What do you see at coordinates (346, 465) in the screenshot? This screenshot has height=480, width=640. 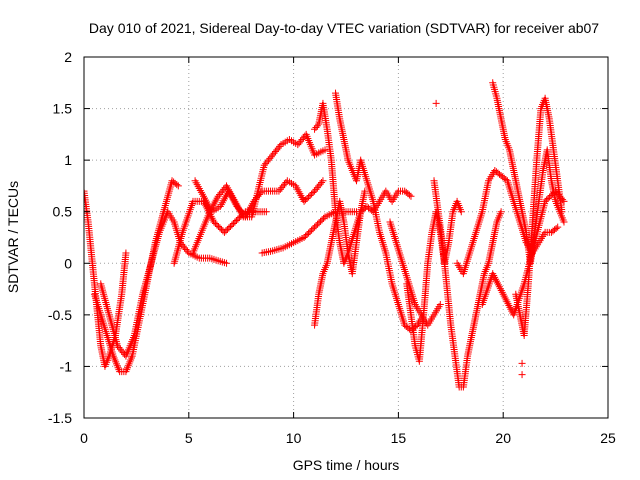 I see `x-axis-label: GPS time / hours` at bounding box center [346, 465].